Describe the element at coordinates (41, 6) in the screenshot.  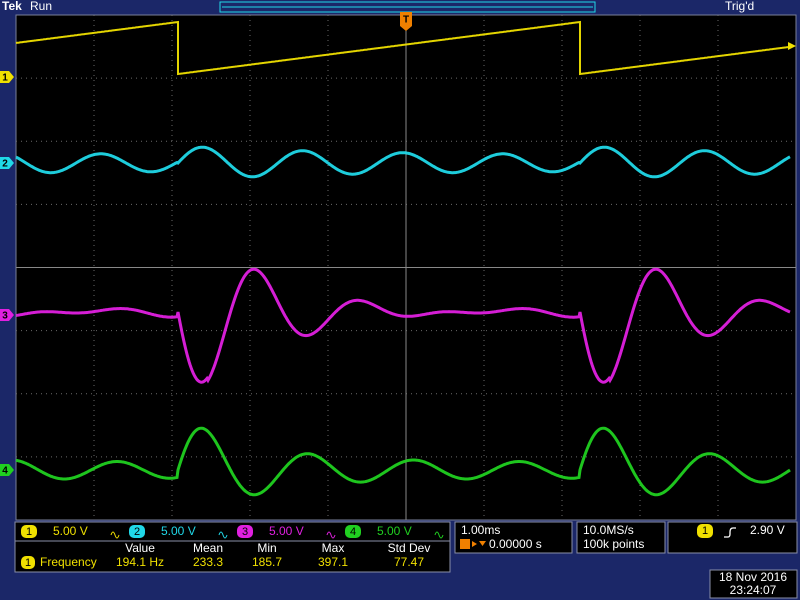
I see `run-status: Run` at that location.